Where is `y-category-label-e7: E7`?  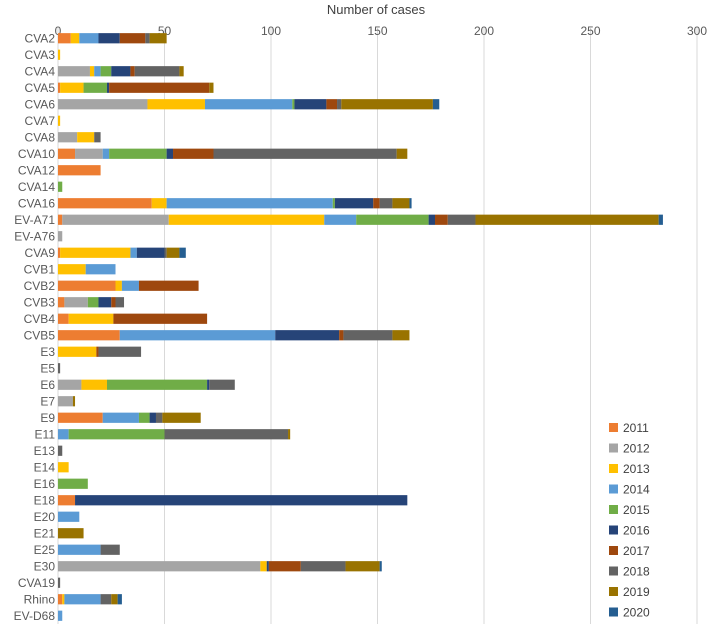 y-category-label-e7: E7 is located at coordinates (47, 401).